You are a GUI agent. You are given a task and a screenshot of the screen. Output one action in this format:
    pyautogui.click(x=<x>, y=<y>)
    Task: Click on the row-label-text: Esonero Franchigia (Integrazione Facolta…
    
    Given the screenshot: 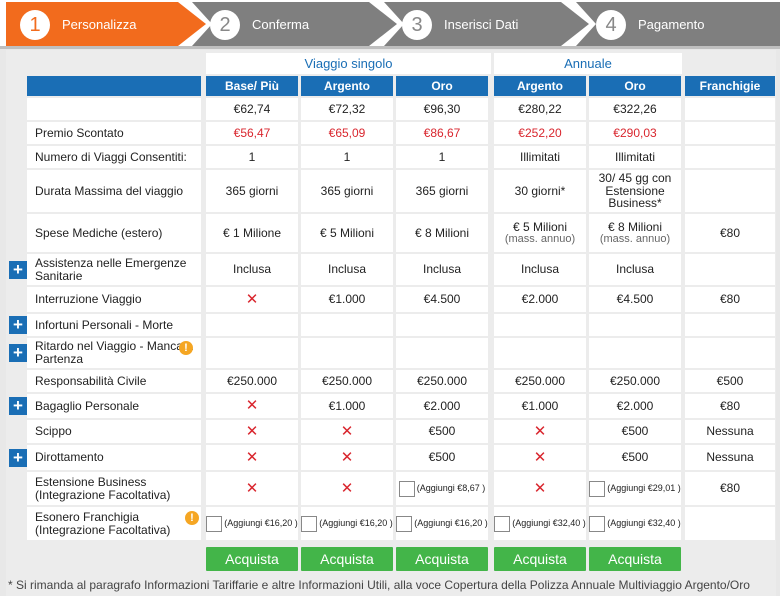 What is the action you would take?
    pyautogui.click(x=103, y=523)
    